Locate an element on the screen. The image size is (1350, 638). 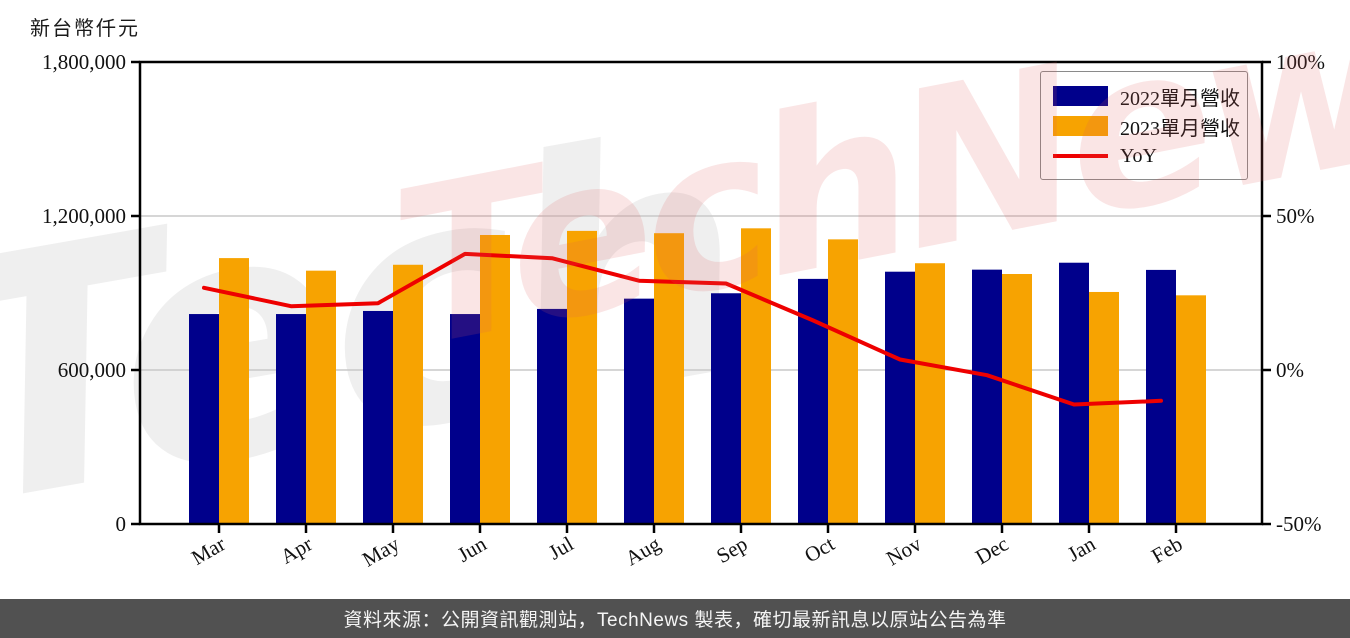
x-axis-label-jul: Jul is located at coordinates (560, 547).